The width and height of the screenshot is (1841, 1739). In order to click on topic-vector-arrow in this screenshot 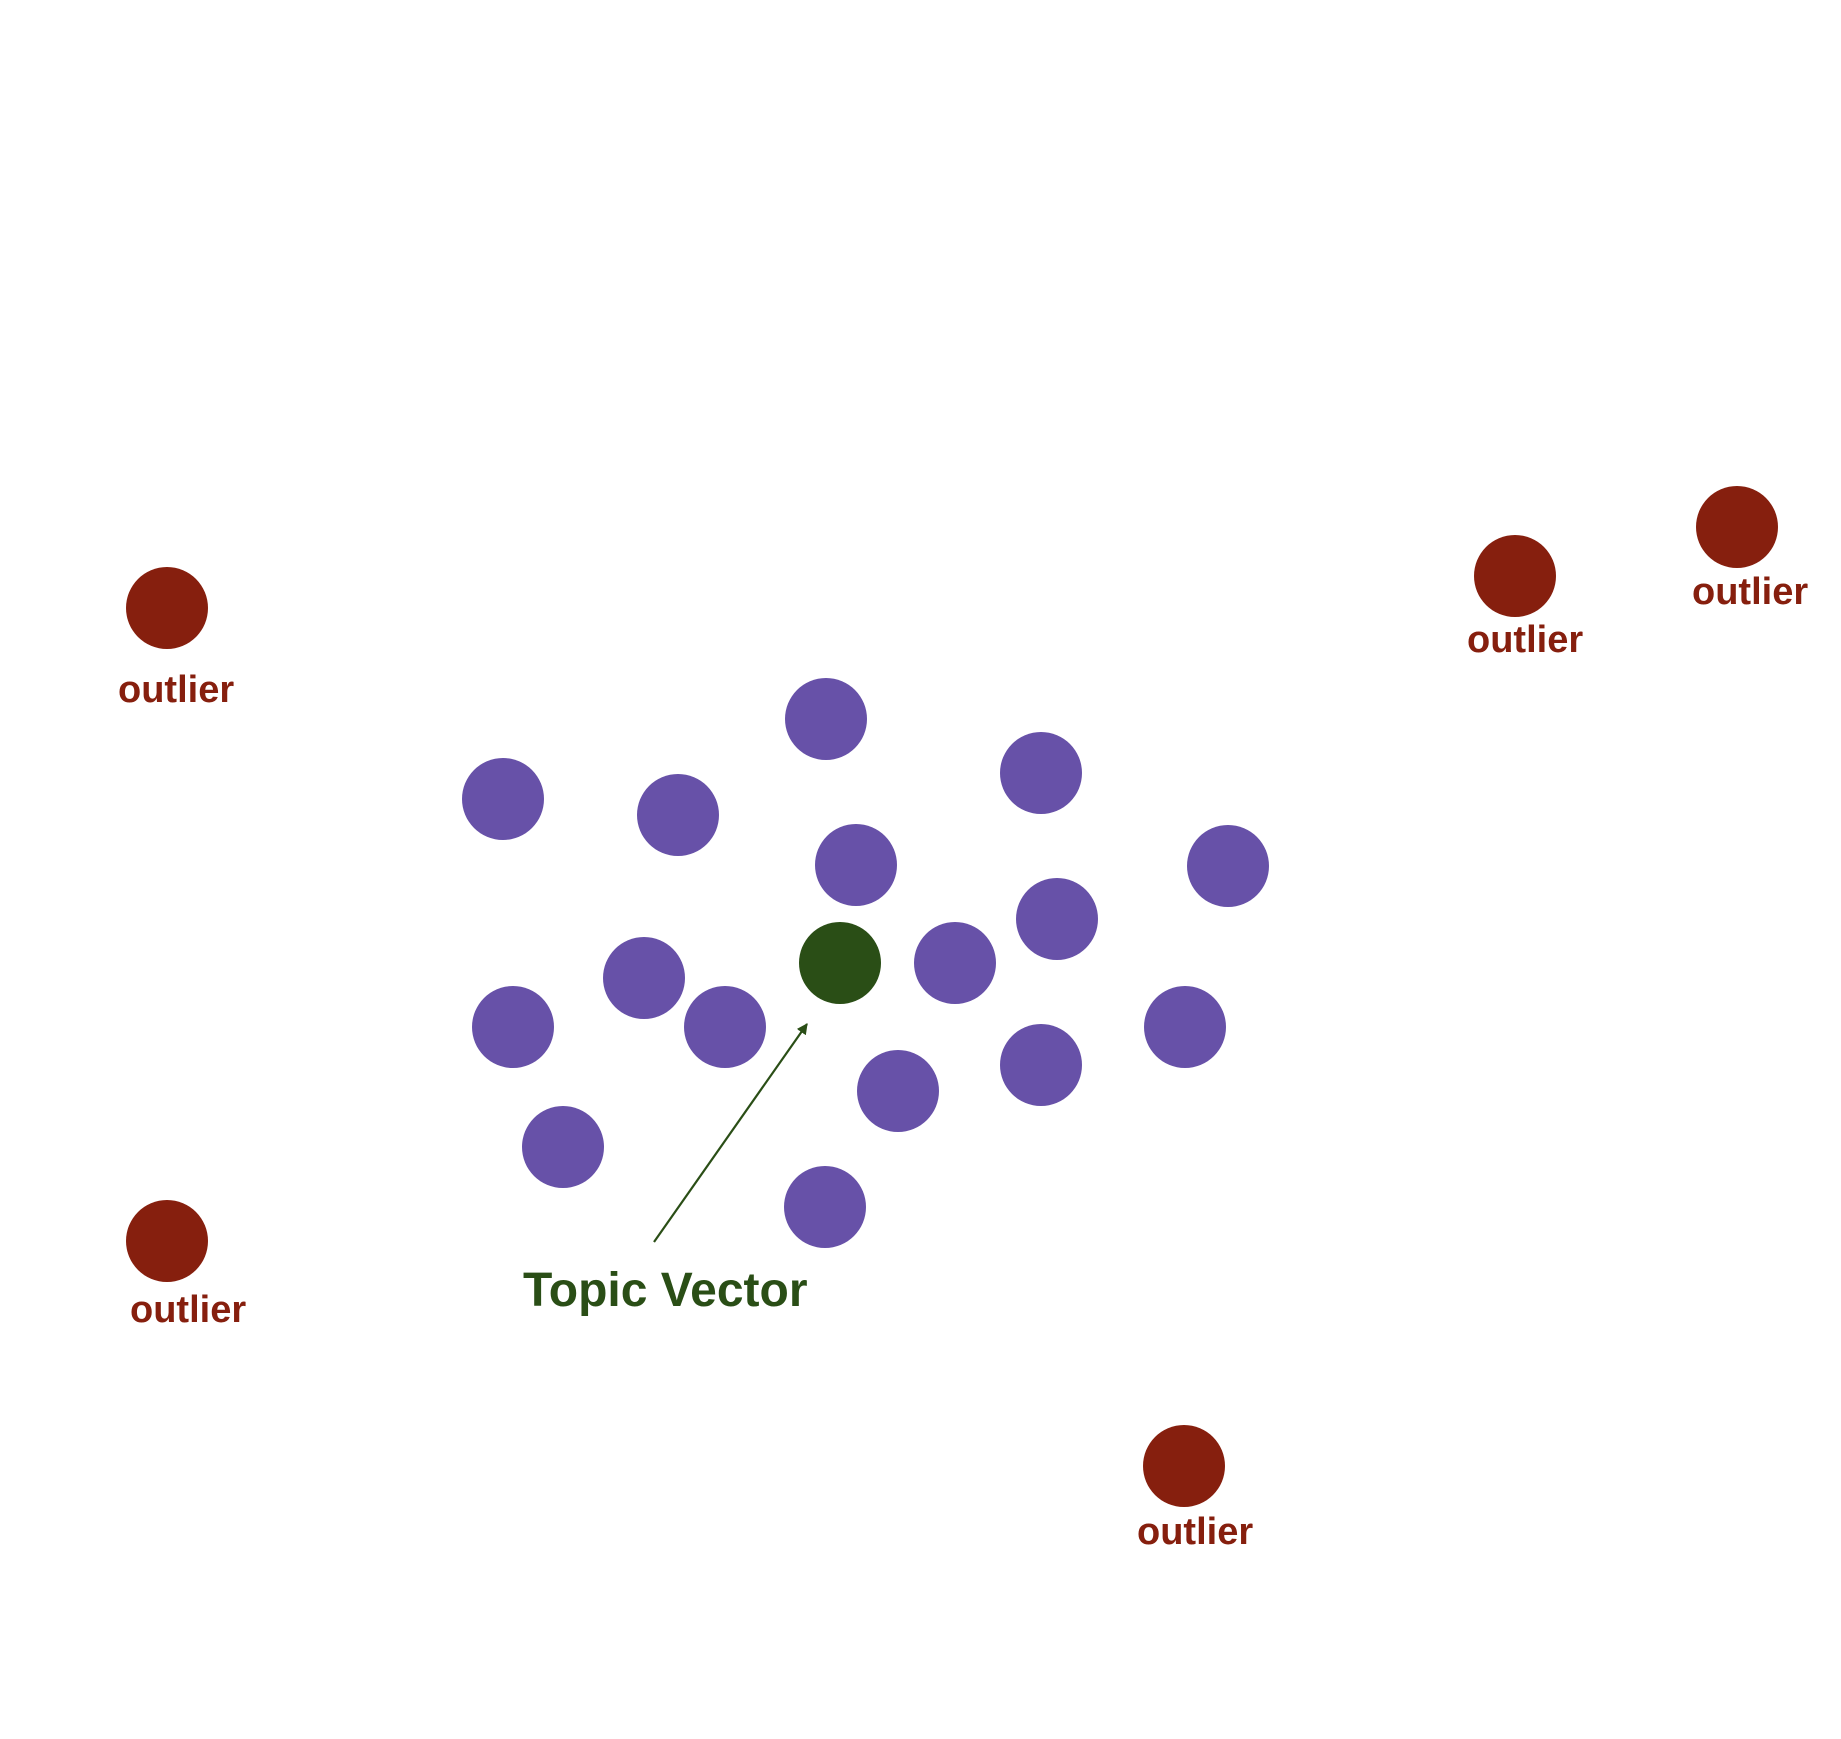, I will do `click(730, 1133)`.